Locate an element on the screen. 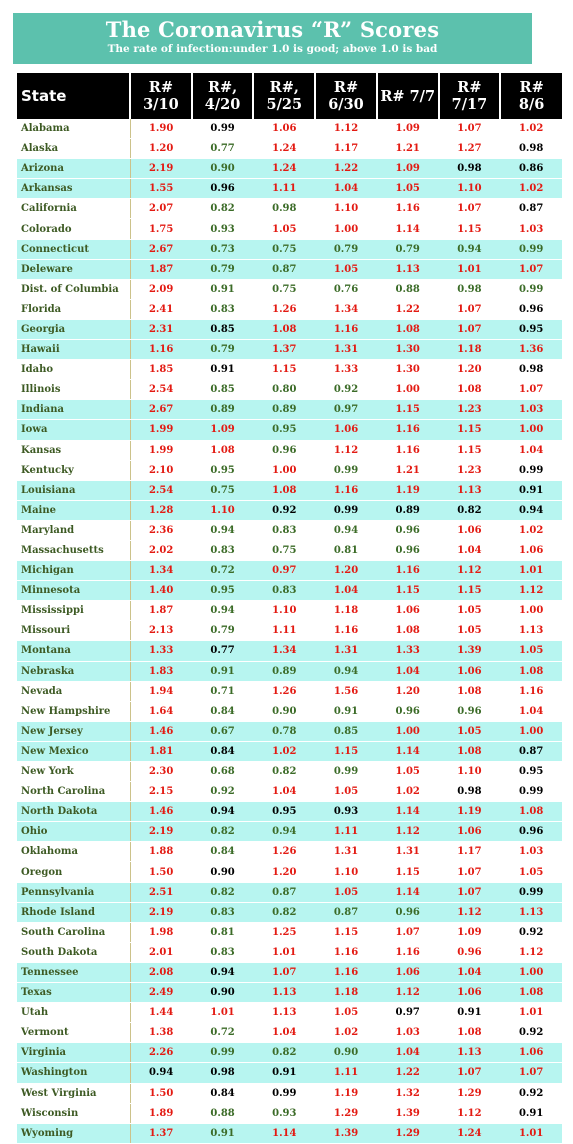 The height and width of the screenshot is (1144, 573). table-row: Mississippi 1.87 0.94 1.10 1.18 1.06 1.05 1.00 is located at coordinates (289, 611).